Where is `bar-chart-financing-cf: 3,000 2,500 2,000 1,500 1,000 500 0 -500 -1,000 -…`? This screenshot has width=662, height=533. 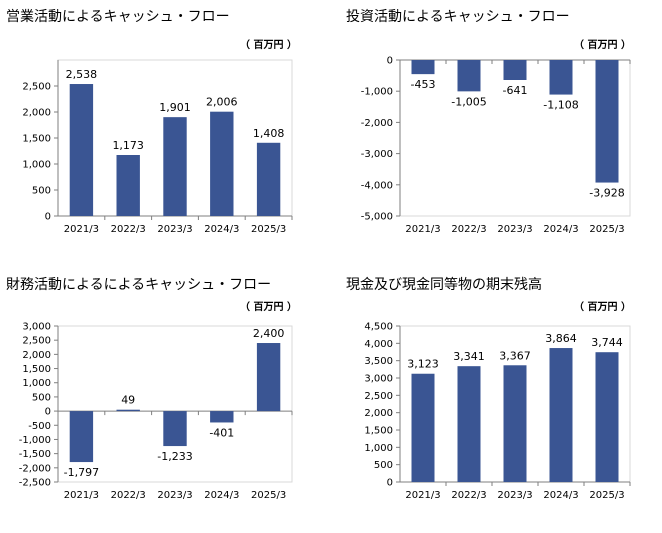 bar-chart-financing-cf: 3,000 2,500 2,000 1,500 1,000 500 0 -500 -1,000 -… is located at coordinates (156, 411).